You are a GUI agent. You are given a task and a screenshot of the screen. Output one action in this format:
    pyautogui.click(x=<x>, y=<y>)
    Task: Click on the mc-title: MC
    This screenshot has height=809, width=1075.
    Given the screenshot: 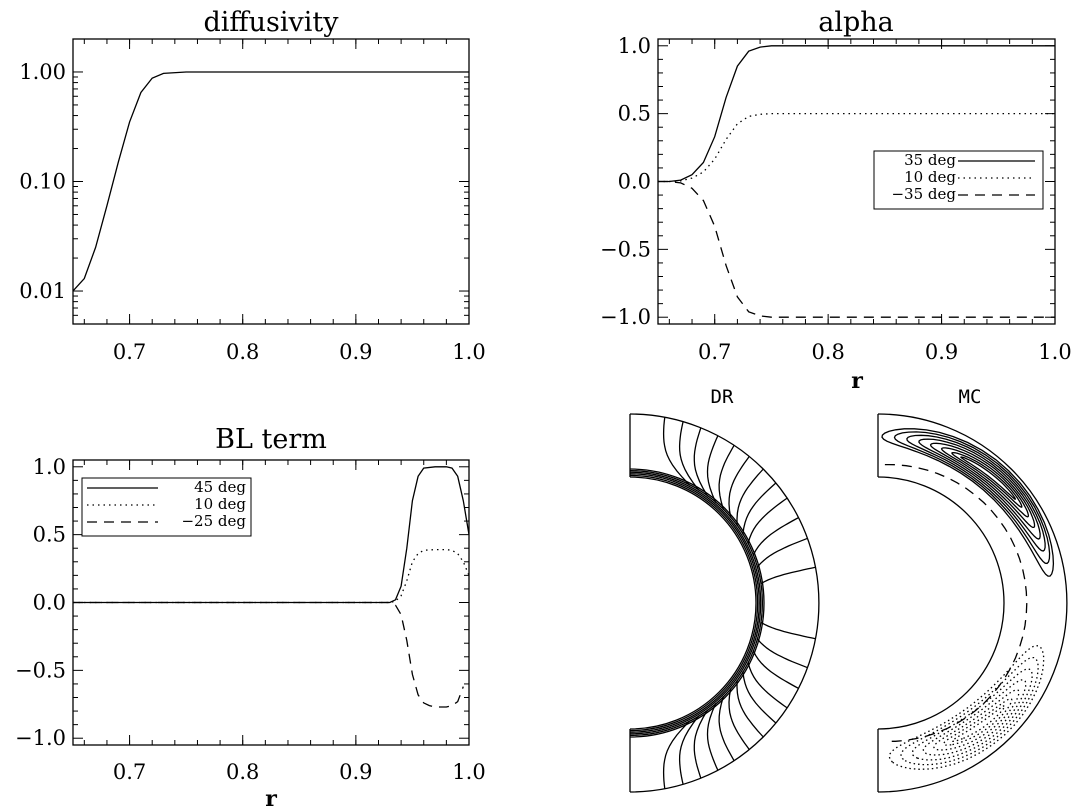 What is the action you would take?
    pyautogui.click(x=970, y=397)
    